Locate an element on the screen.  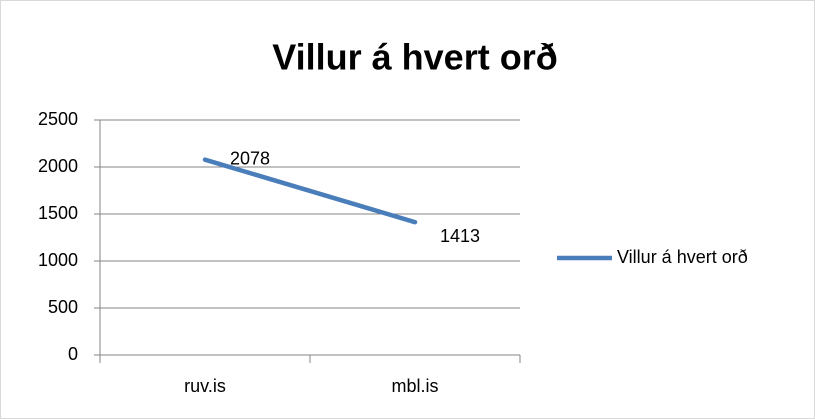
y-tick-label: 1500 is located at coordinates (58, 213).